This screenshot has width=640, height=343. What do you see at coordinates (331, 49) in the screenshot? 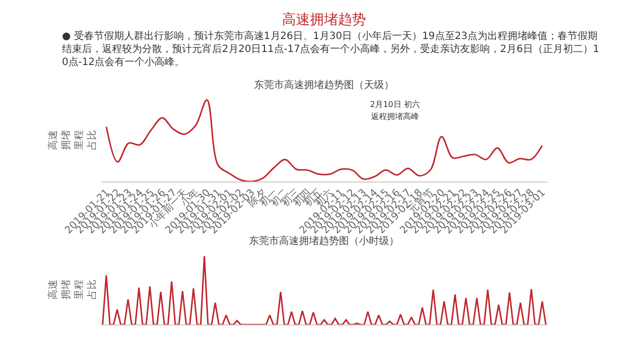
I see `text: ● 受春节假期人群出行影响，预计东莞市高速1月26日、1月30日（小年后一天）19点至23点为出程拥堵峰值；春节假期结束后，返程较为分散，预计元宵后2月20日11点-17点会有一个小高峰，另外，受走亲访友影响，2月6日（正月初二）10点-12点会有一个小高峰。` at bounding box center [331, 49].